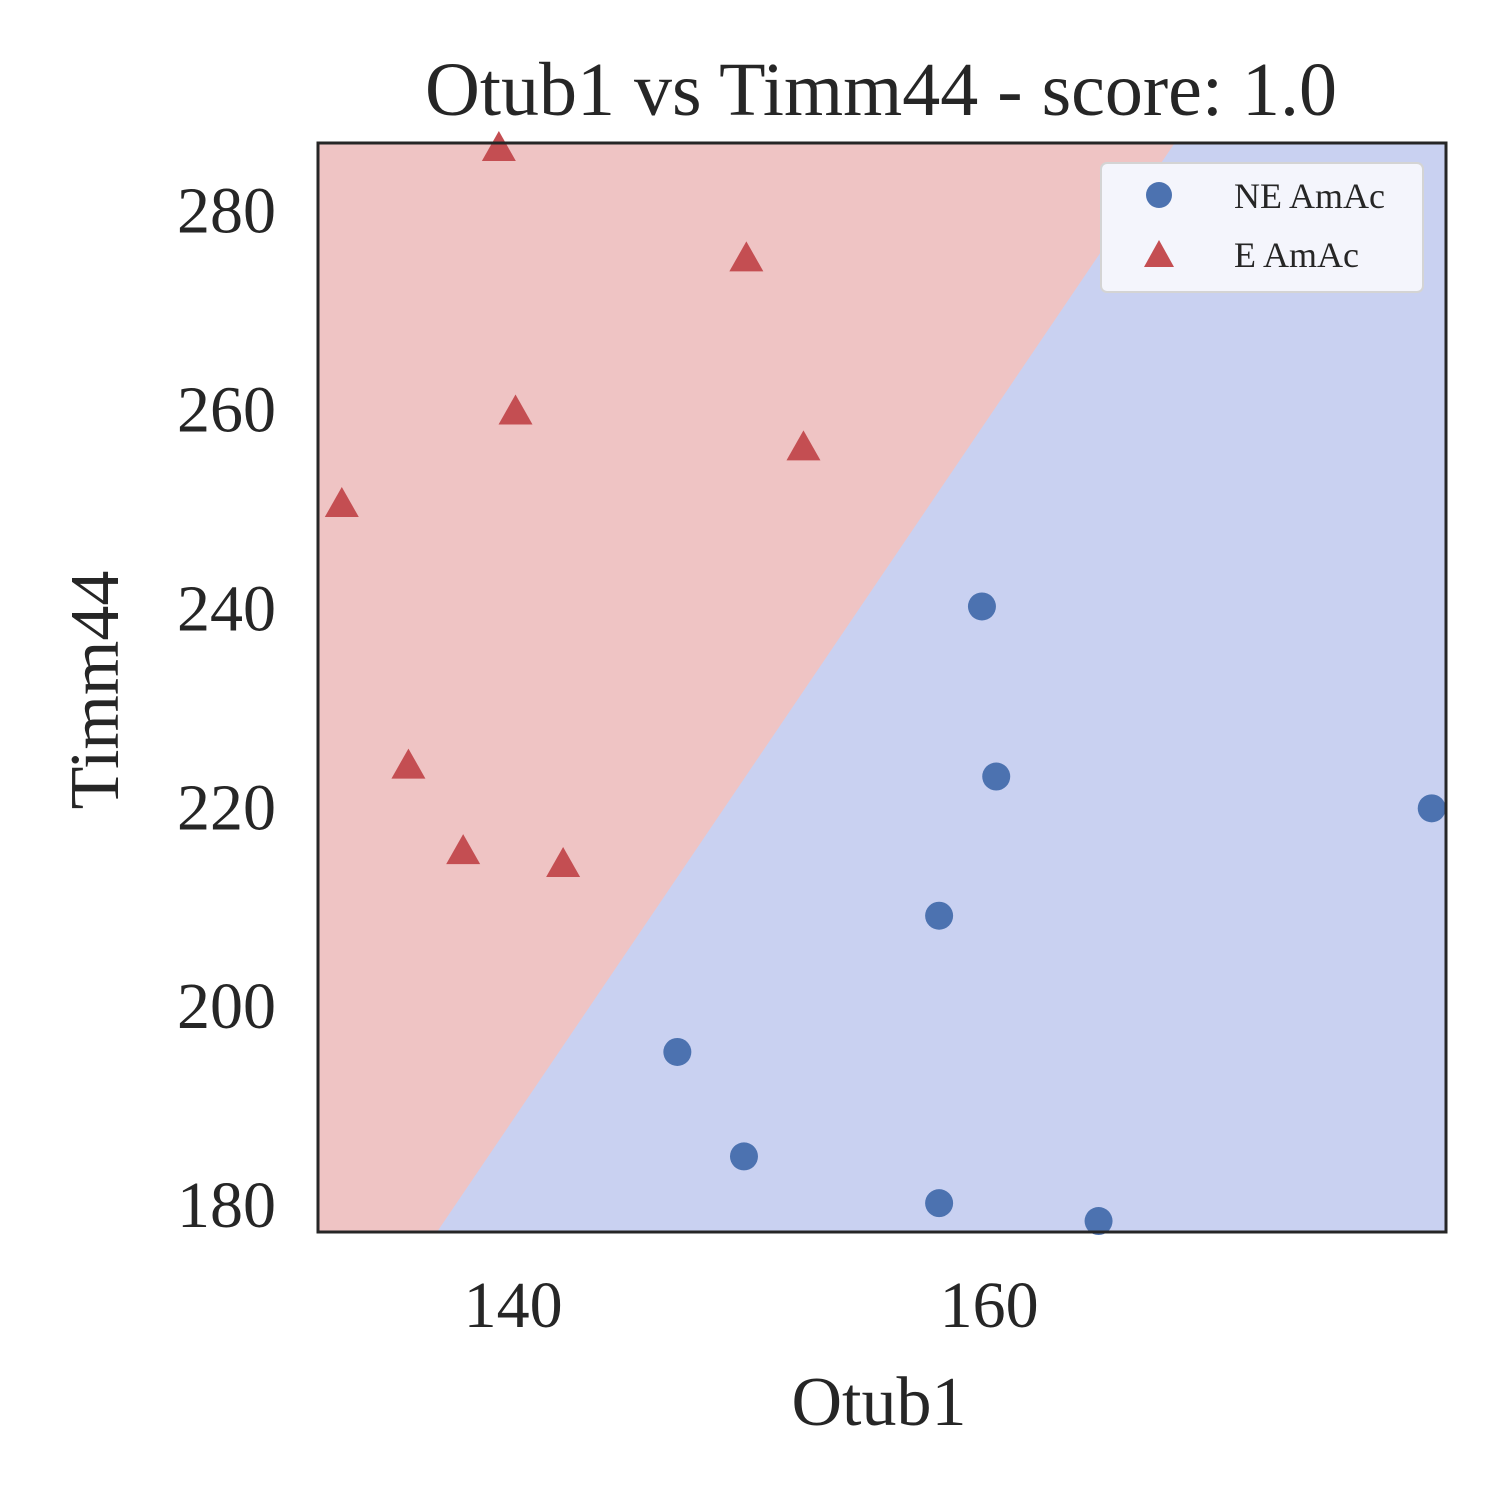 The image size is (1500, 1500). Describe the element at coordinates (226, 709) in the screenshot. I see `y-axis-ticks: 180 200 220 240 260 280` at that location.